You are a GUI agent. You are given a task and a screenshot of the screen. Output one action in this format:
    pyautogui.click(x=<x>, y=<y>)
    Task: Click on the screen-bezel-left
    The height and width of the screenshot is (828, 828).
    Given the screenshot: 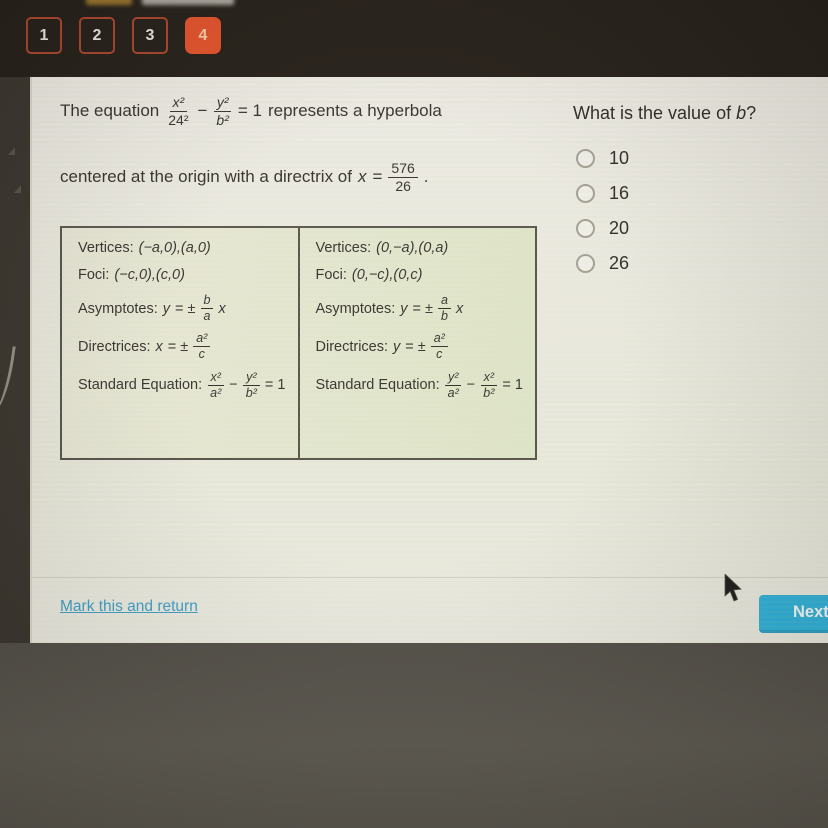 What is the action you would take?
    pyautogui.click(x=15, y=360)
    